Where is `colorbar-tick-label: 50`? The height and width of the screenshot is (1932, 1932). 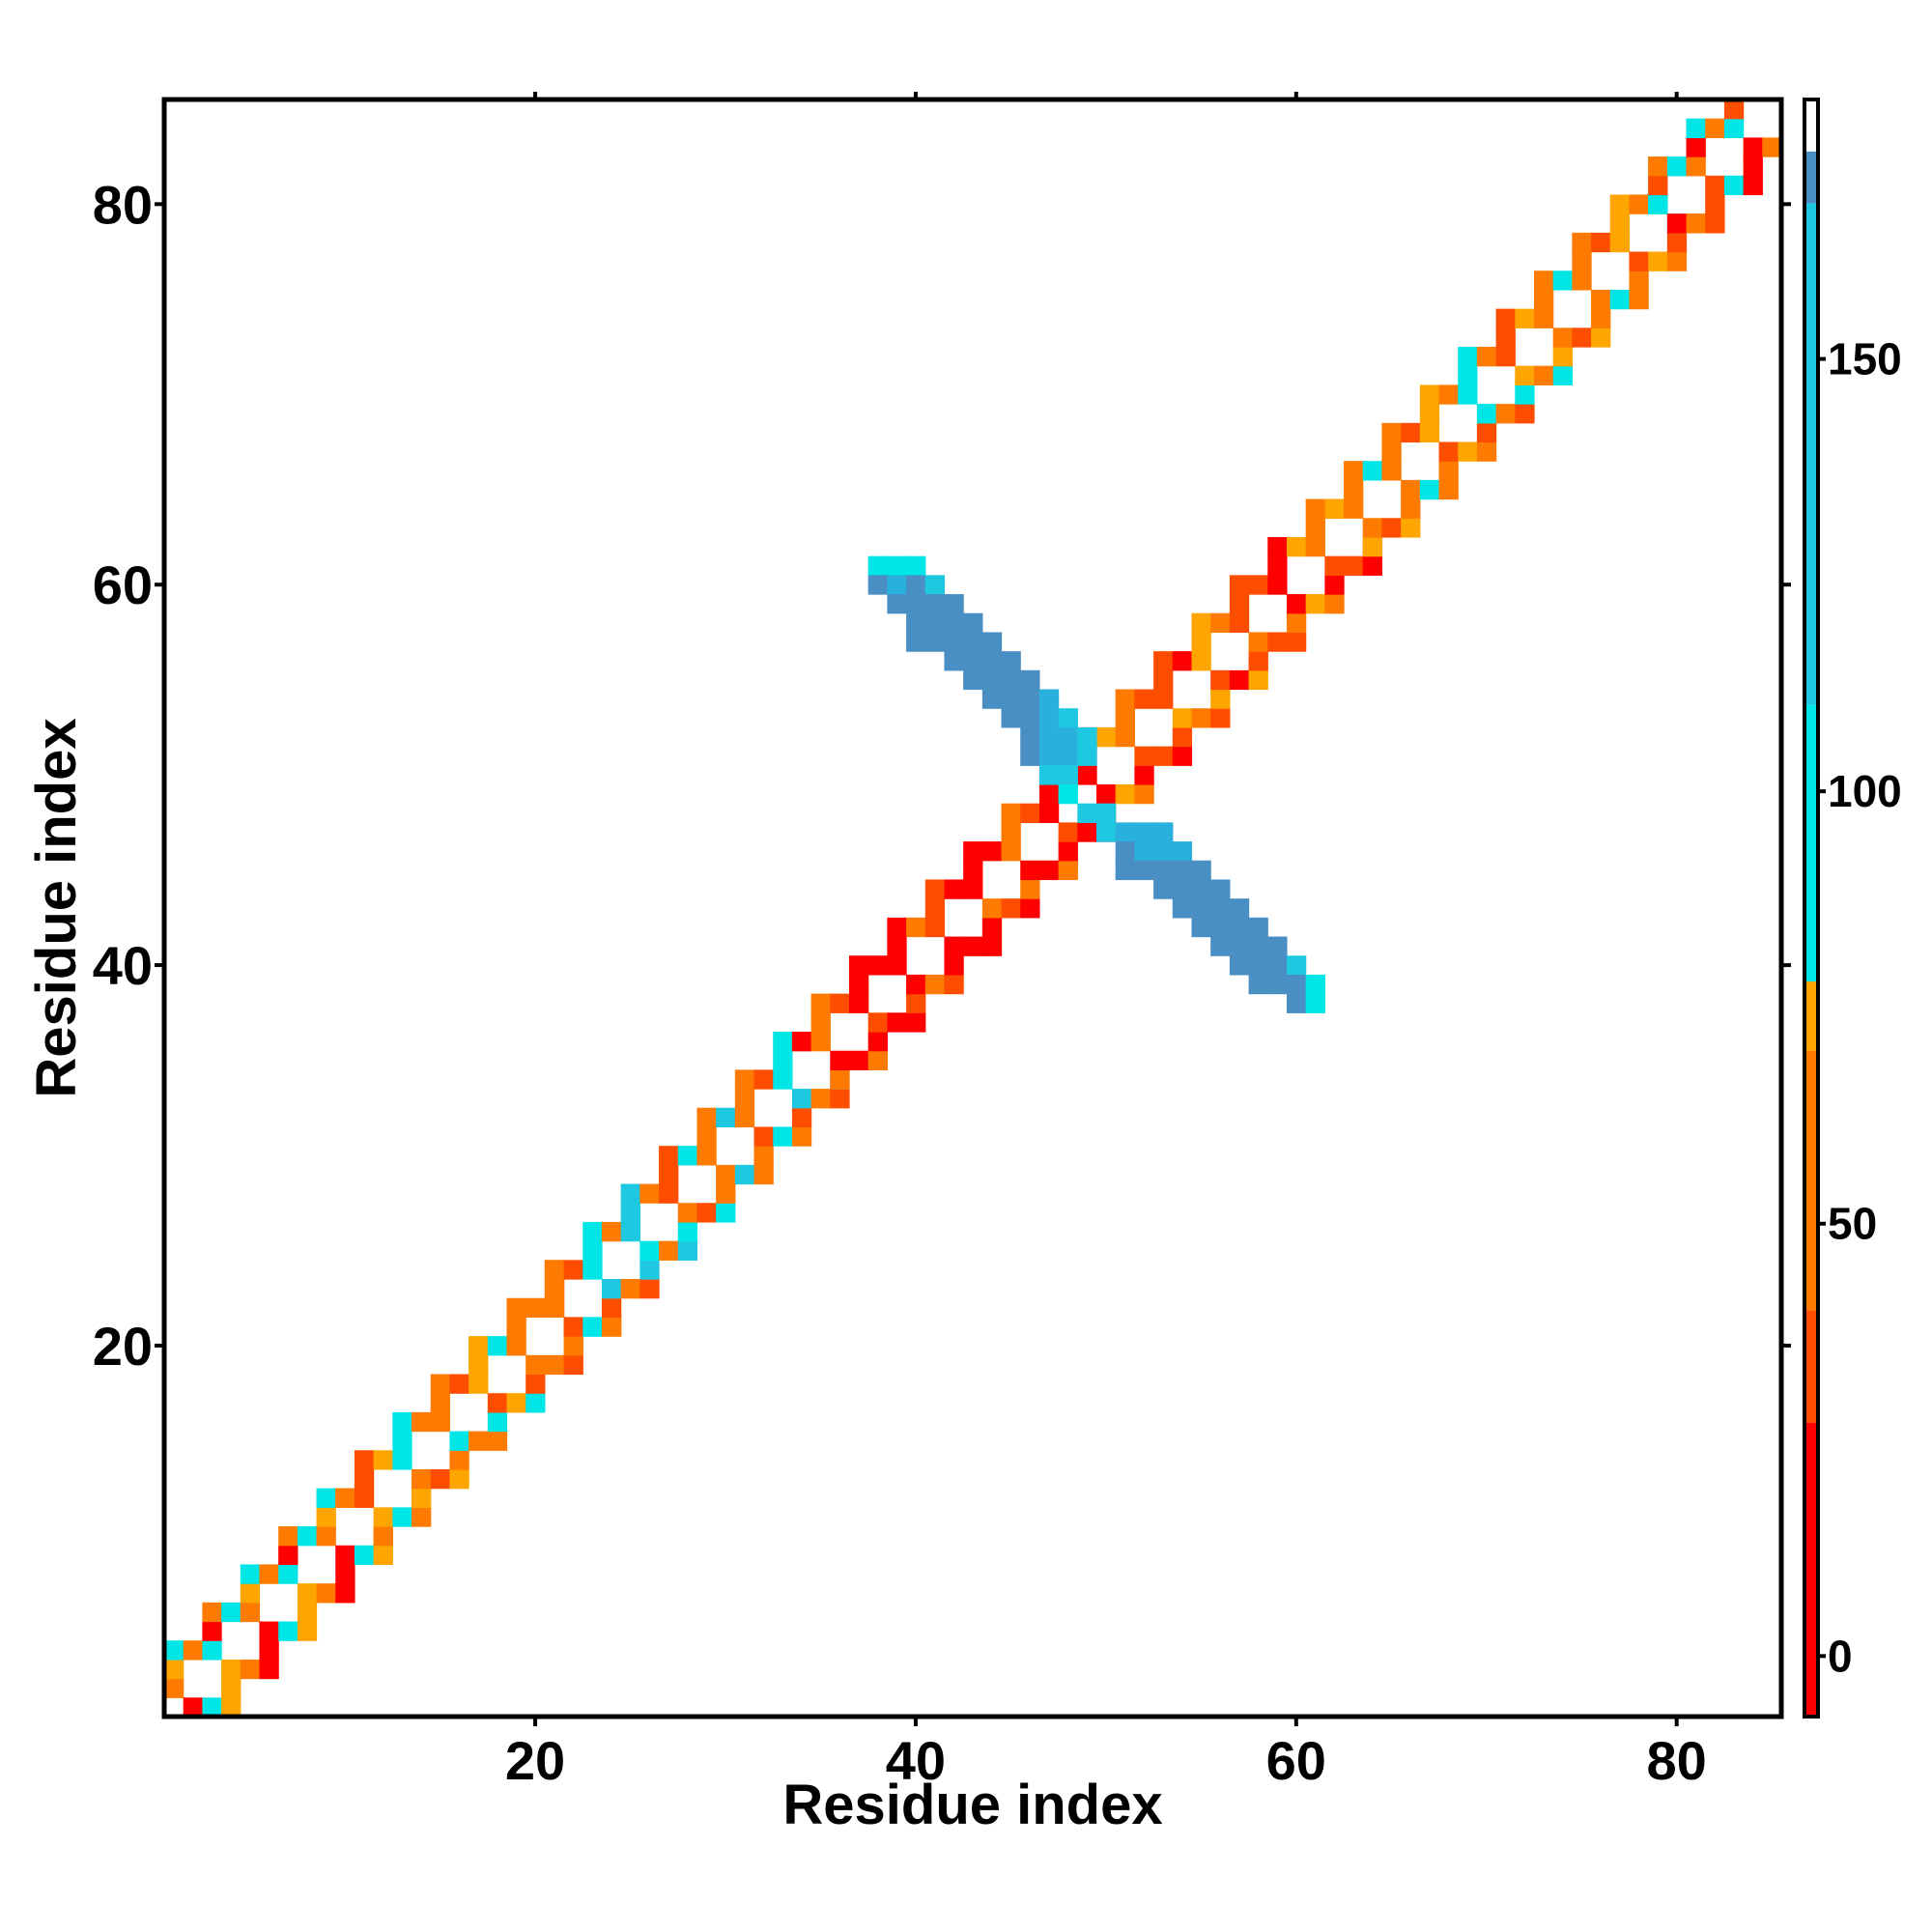
colorbar-tick-label: 50 is located at coordinates (1852, 1224).